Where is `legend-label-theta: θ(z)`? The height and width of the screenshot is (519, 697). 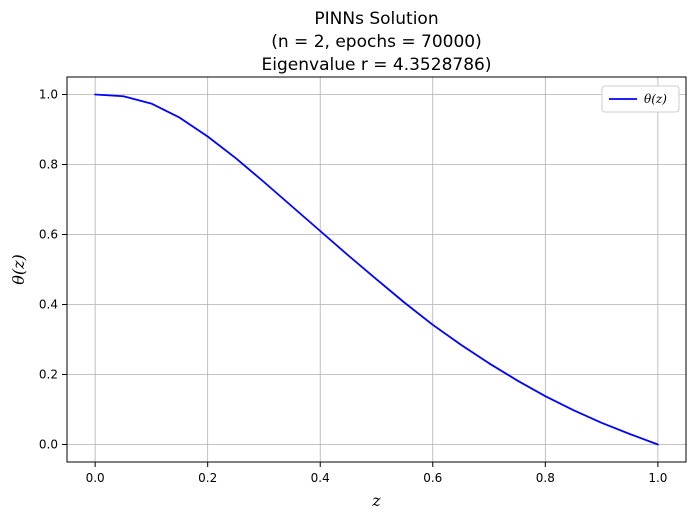
legend-label-theta: θ(z) is located at coordinates (655, 99).